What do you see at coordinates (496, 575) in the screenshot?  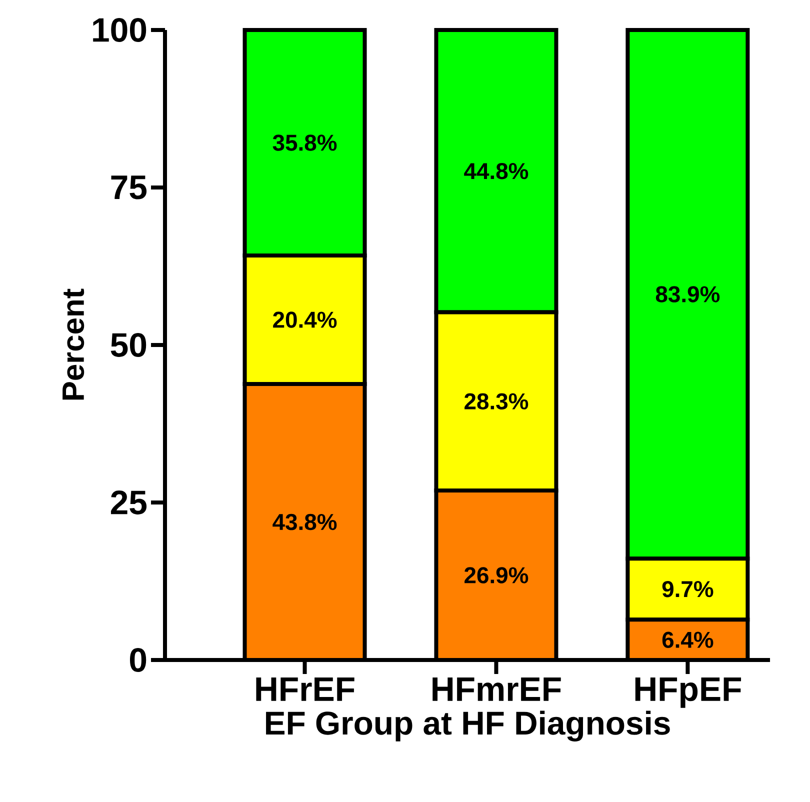 I see `data-label: 26.9%` at bounding box center [496, 575].